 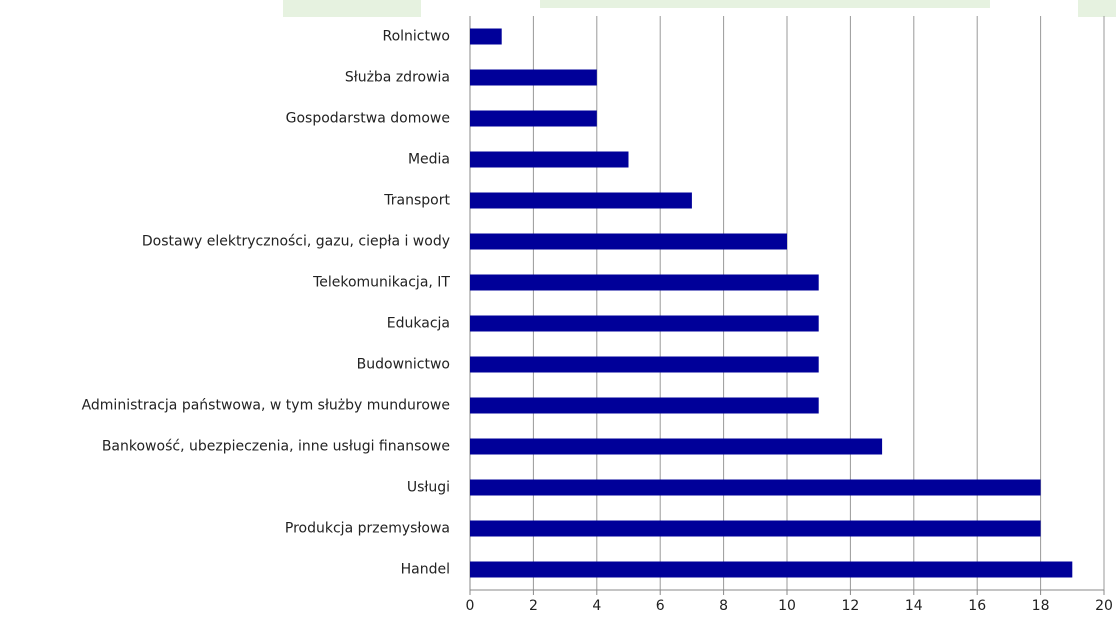 I want to click on x-tick-label: 12, so click(x=850, y=606).